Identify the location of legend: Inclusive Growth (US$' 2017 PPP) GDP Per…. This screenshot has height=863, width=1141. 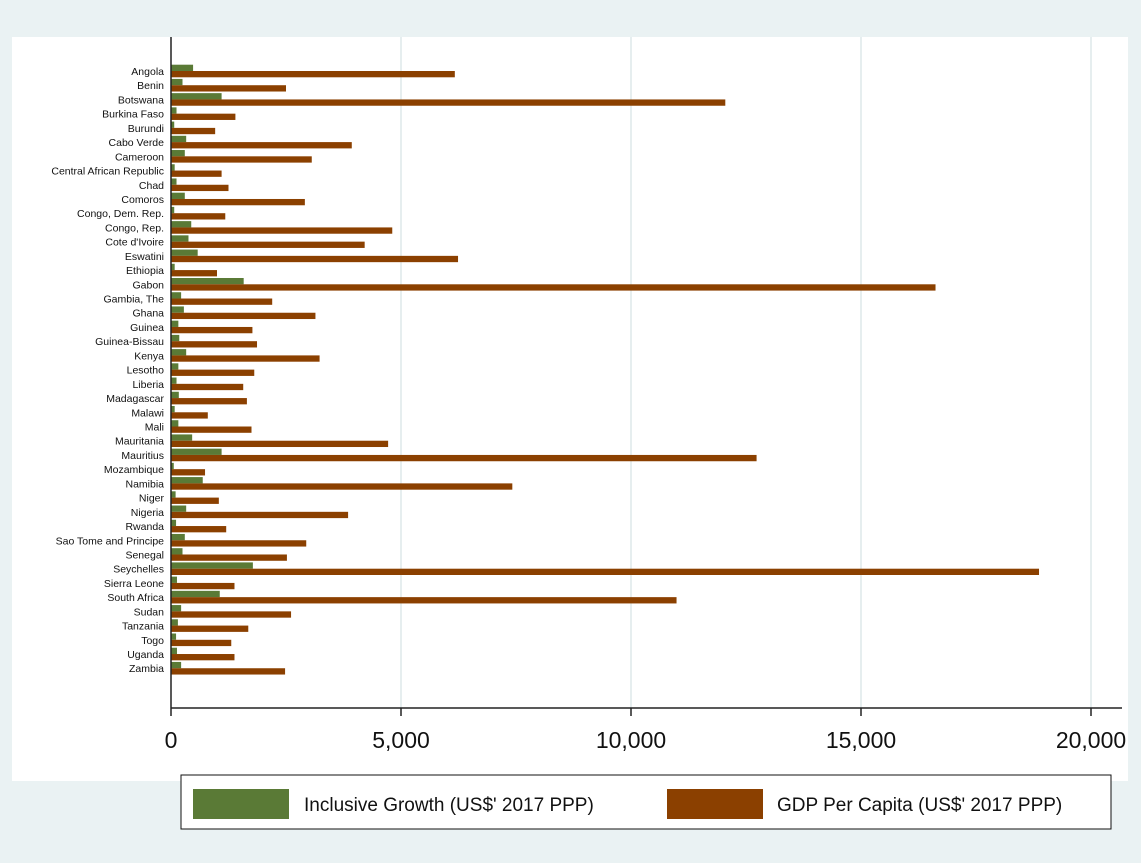
(646, 802).